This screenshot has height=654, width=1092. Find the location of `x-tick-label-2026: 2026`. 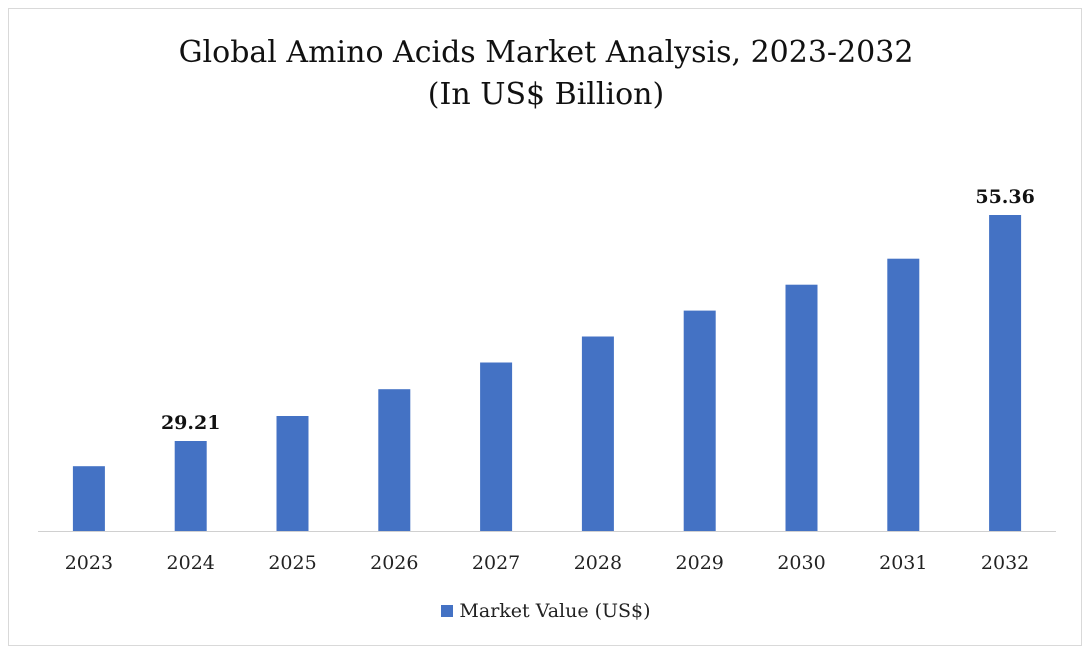

x-tick-label-2026: 2026 is located at coordinates (394, 563).